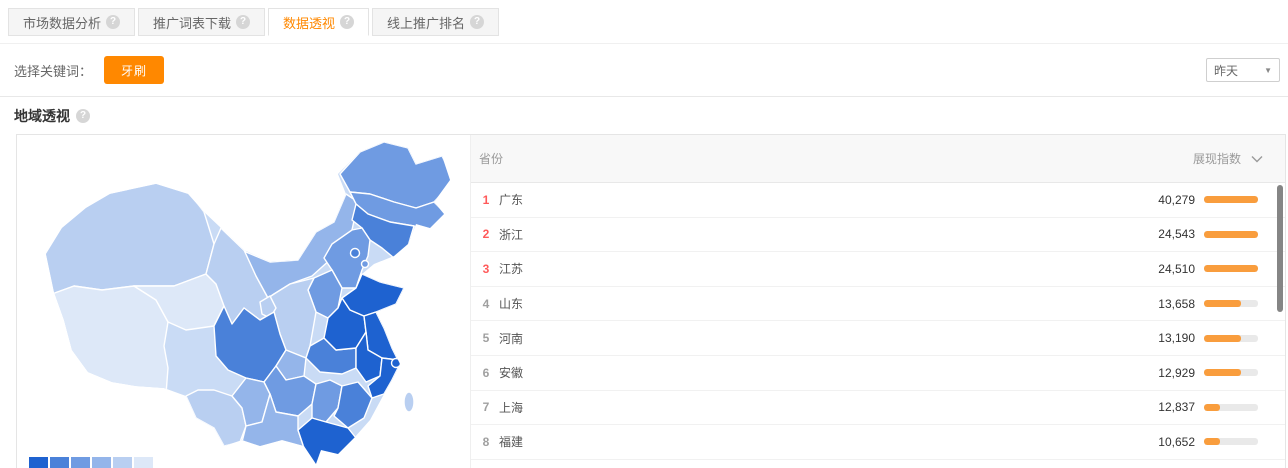 The width and height of the screenshot is (1288, 468). I want to click on date-range-select: 昨天 ▼, so click(1243, 70).